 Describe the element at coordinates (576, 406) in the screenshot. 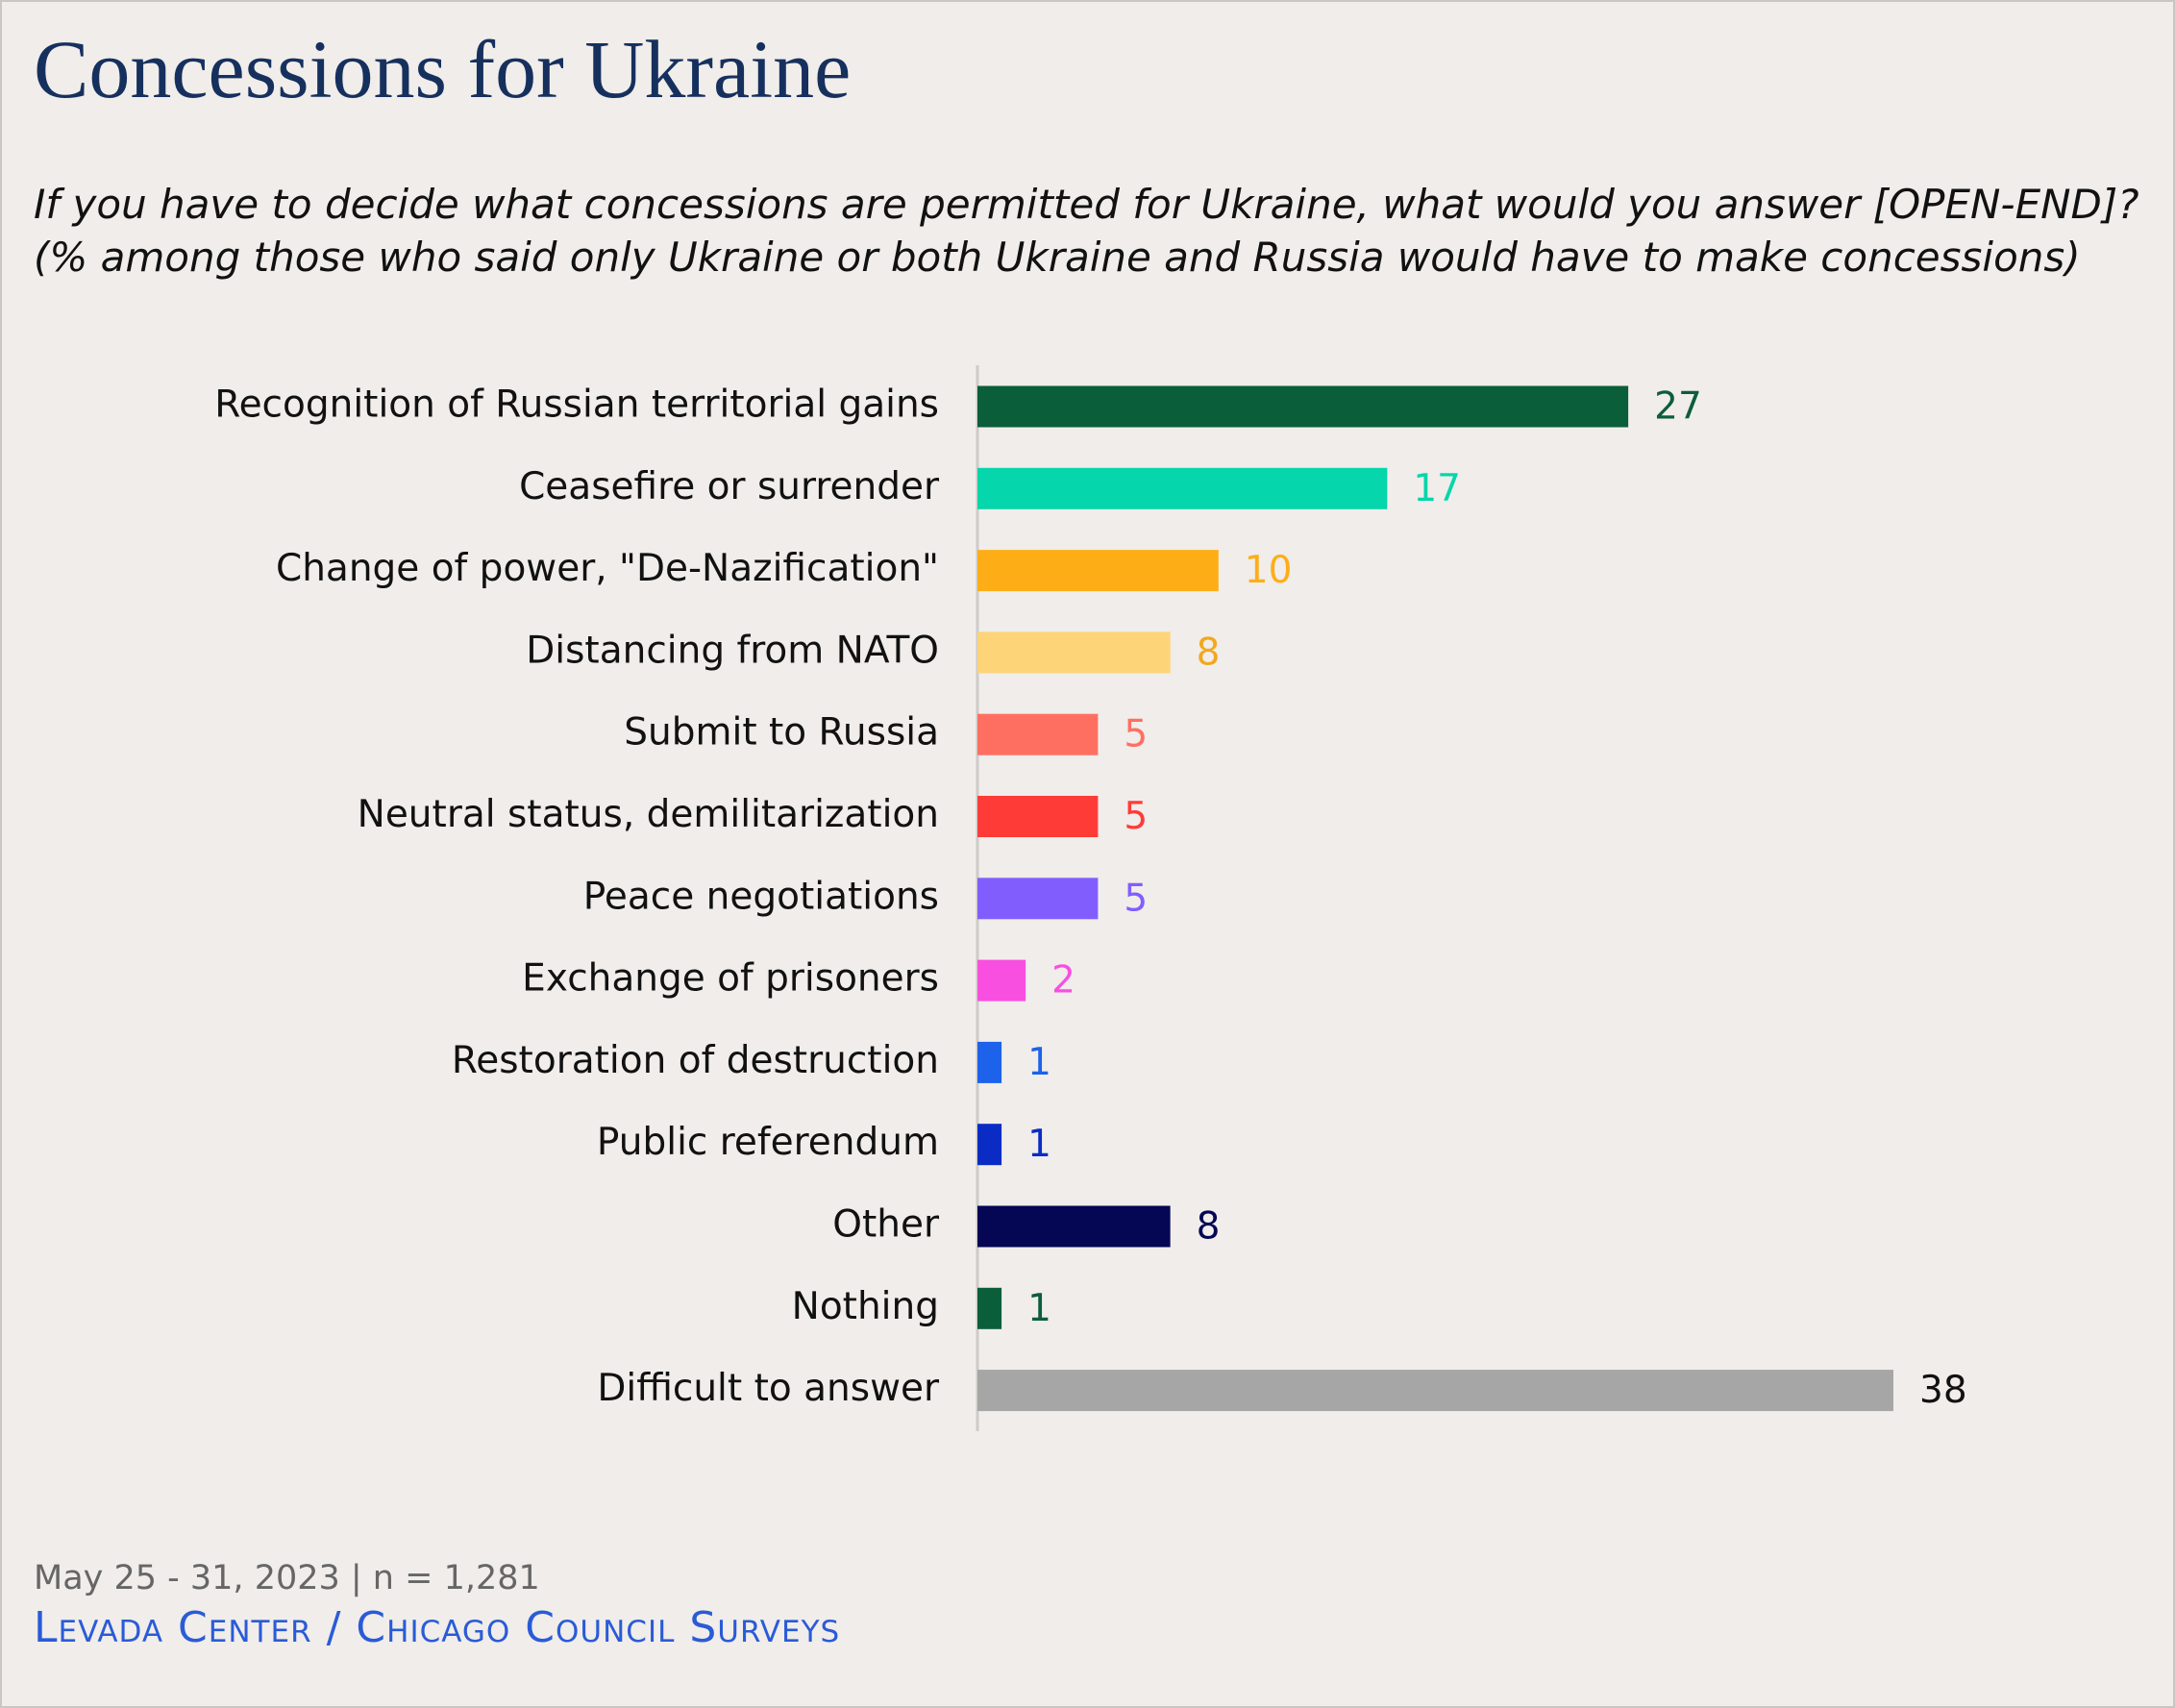

I see `category-label: Recognition of Russian territorial gains` at that location.